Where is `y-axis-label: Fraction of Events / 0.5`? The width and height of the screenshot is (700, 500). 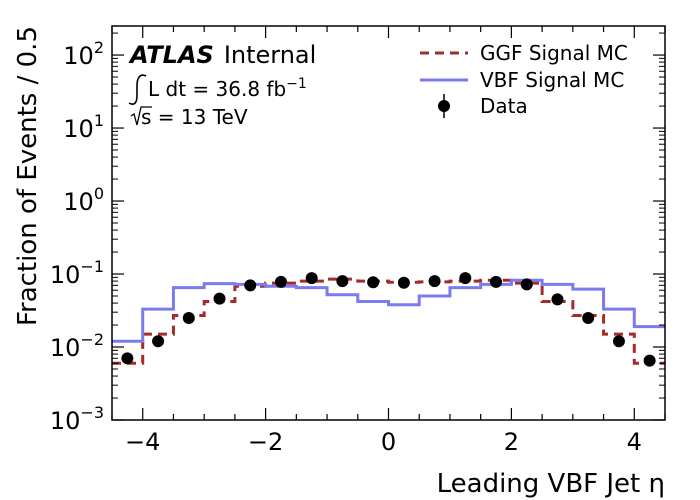 y-axis-label: Fraction of Events / 0.5 is located at coordinates (28, 176).